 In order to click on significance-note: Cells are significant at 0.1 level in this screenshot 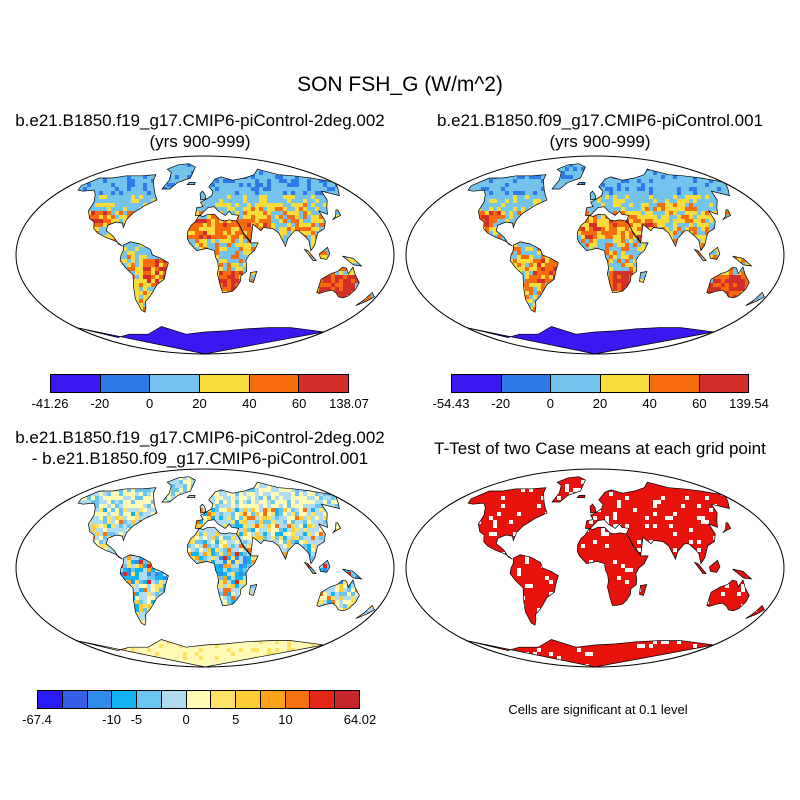, I will do `click(598, 709)`.